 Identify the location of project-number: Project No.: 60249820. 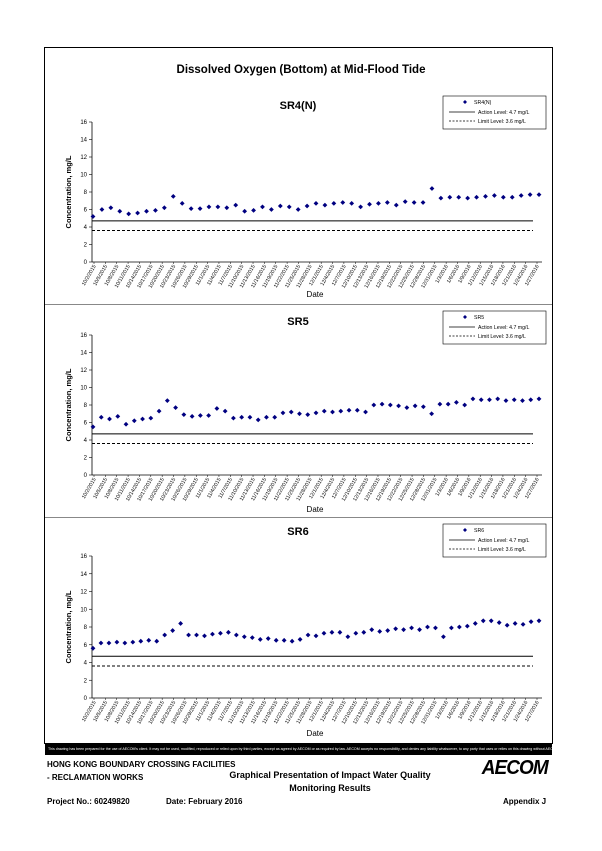
(88, 801).